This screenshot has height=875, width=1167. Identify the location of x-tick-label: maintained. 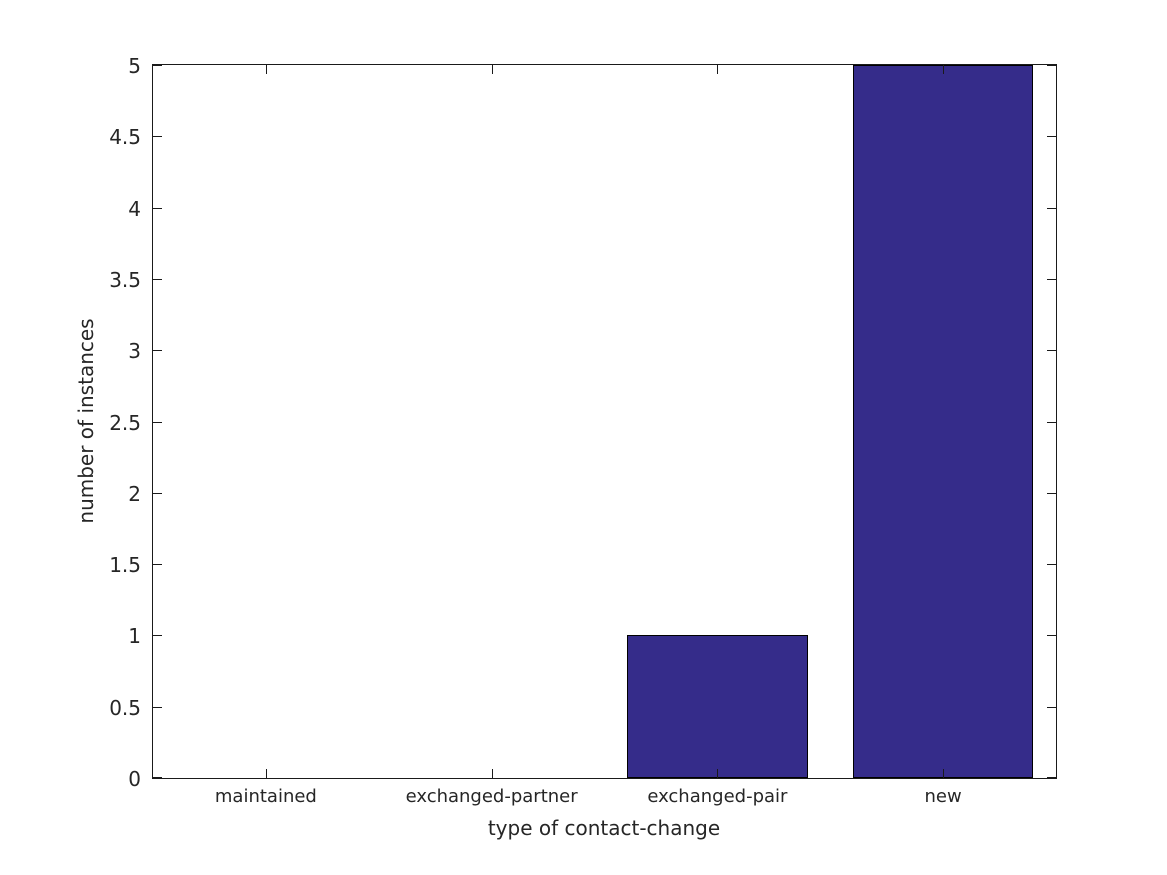
(265, 796).